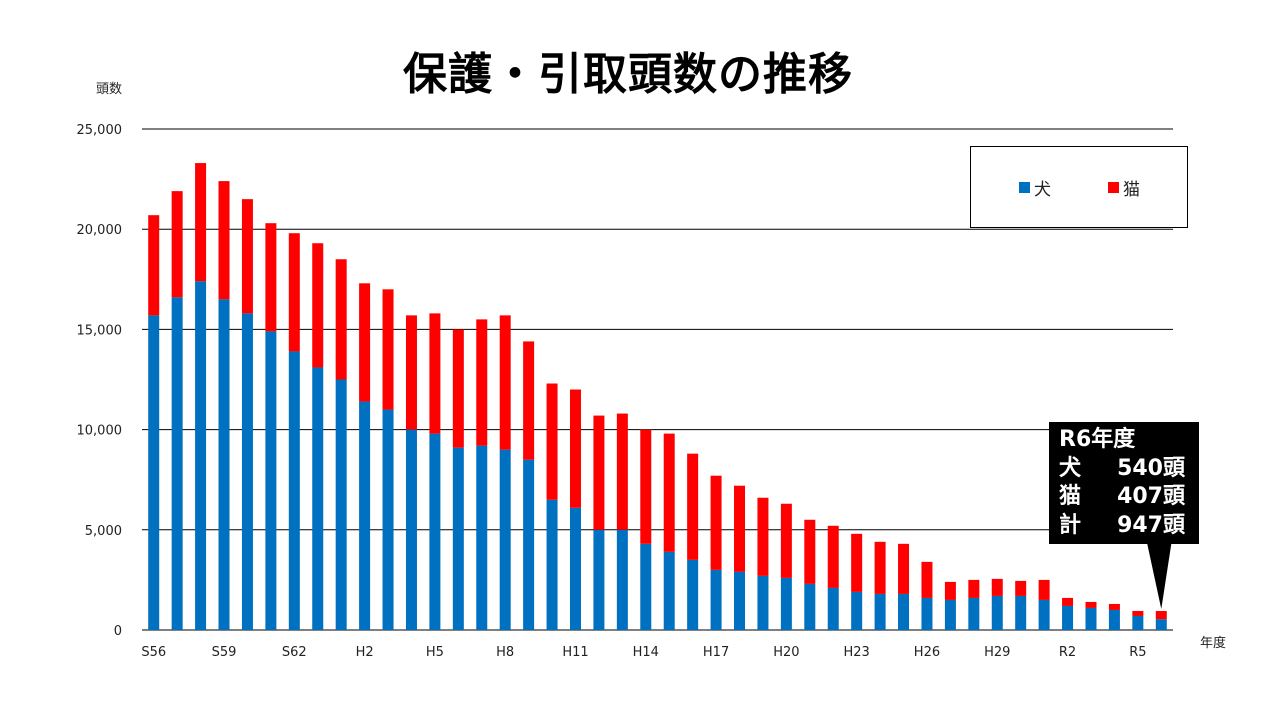  What do you see at coordinates (1151, 468) in the screenshot?
I see `callout-dog-value: 540頭` at bounding box center [1151, 468].